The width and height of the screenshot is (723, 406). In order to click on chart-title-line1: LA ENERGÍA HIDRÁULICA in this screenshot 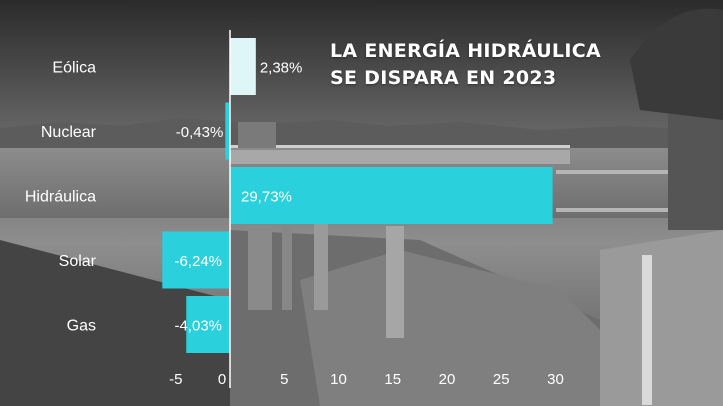, I will do `click(465, 51)`.